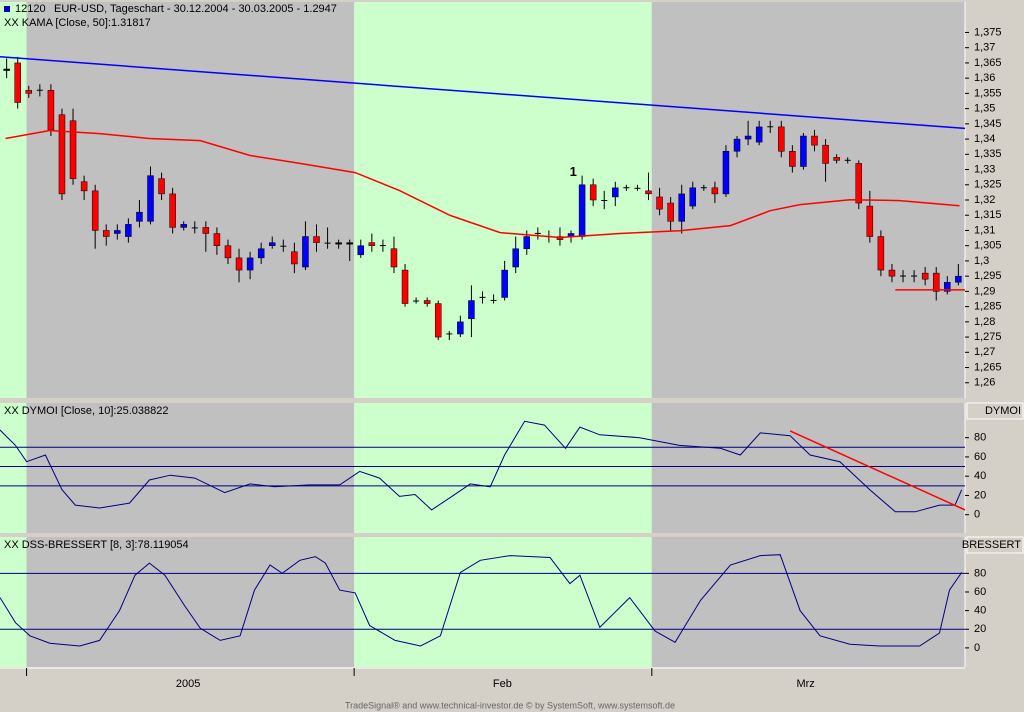  What do you see at coordinates (984, 200) in the screenshot?
I see `y-tick-label: 1,32` at bounding box center [984, 200].